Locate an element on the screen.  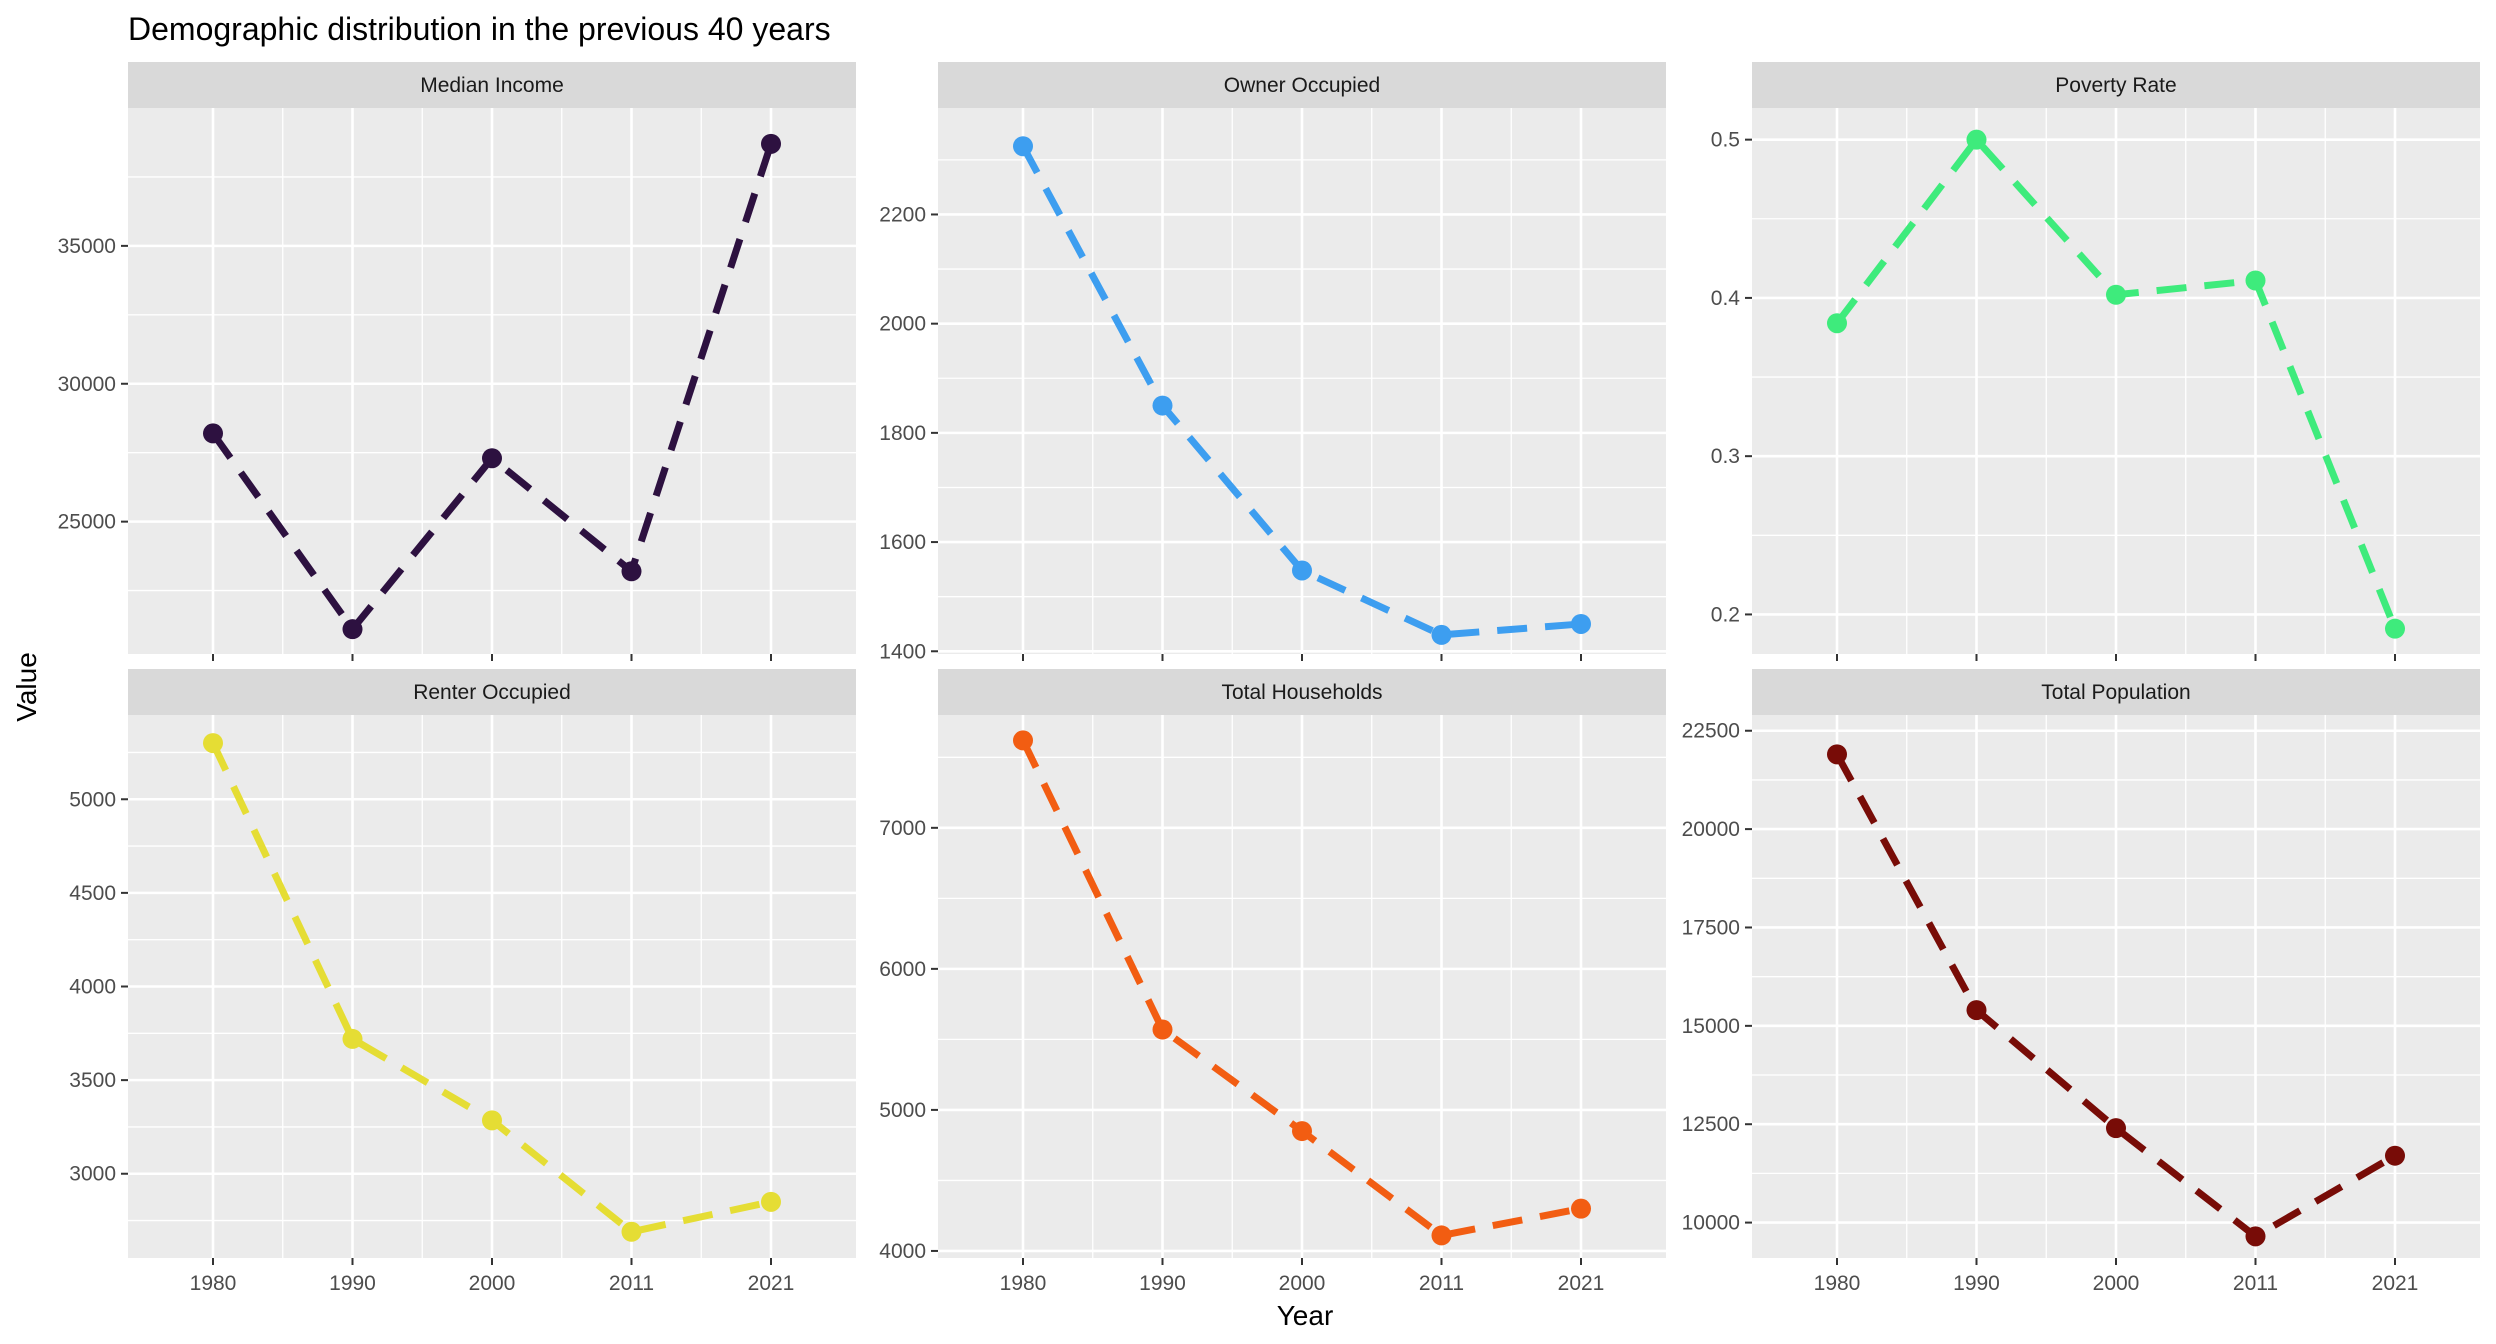
y-tick-label: 2000 is located at coordinates (902, 324).